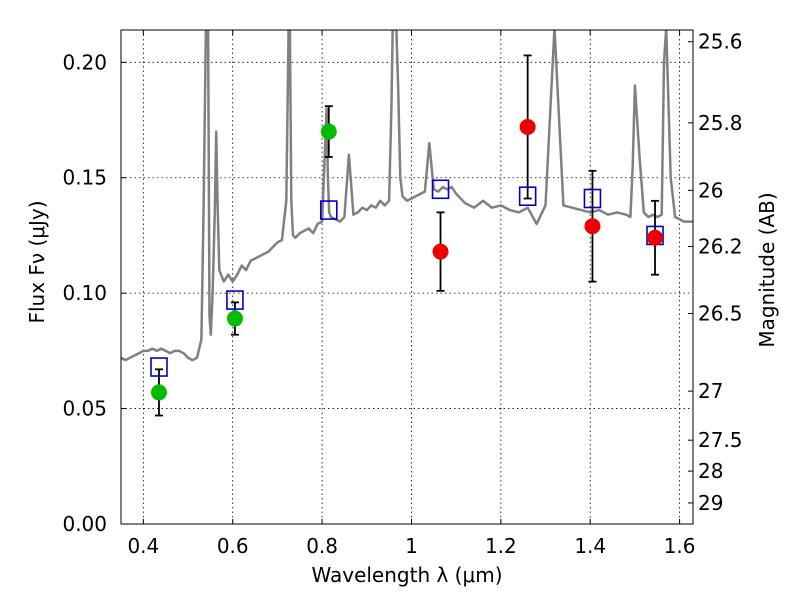 The width and height of the screenshot is (800, 600). Describe the element at coordinates (84, 409) in the screenshot. I see `y-tick-label: 0.05` at that location.